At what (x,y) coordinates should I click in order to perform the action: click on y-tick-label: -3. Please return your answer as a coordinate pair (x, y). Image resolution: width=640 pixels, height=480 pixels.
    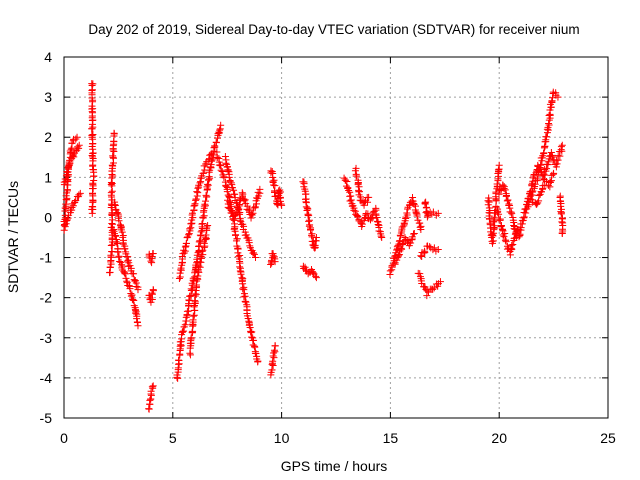
    Looking at the image, I should click on (46, 338).